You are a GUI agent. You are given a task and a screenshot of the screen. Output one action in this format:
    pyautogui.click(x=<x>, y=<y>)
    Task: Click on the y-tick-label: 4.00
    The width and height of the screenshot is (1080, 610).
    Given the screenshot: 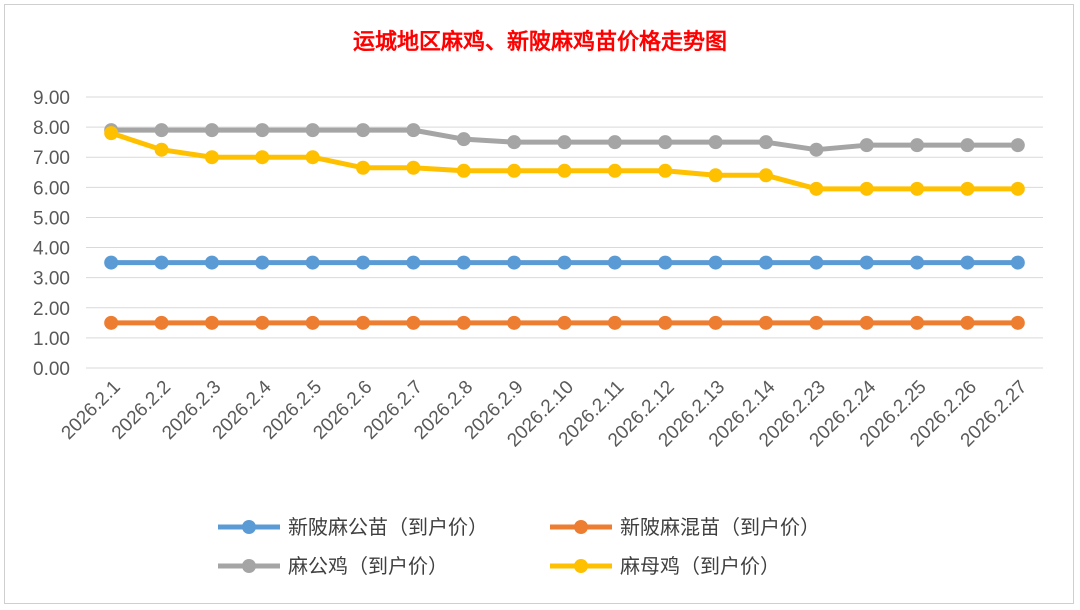 What is the action you would take?
    pyautogui.click(x=51, y=249)
    